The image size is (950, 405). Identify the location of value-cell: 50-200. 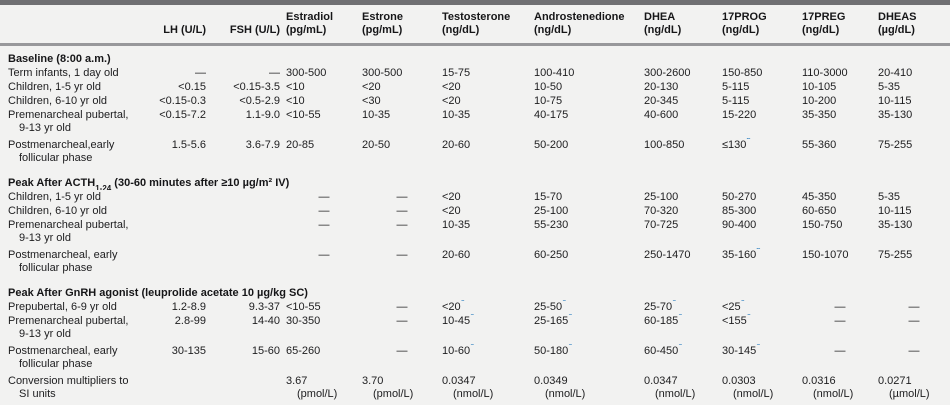
(551, 145).